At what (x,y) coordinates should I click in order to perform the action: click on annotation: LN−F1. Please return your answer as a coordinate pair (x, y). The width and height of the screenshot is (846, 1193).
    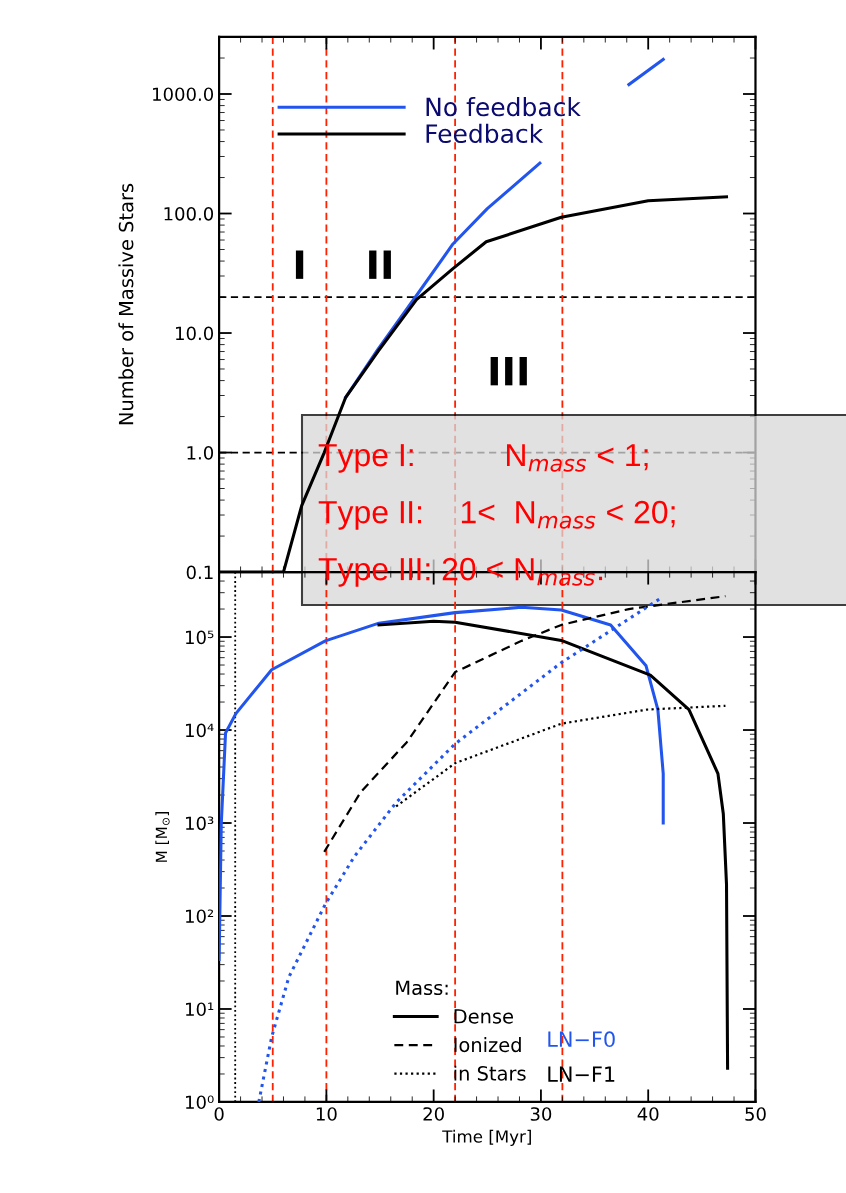
    Looking at the image, I should click on (581, 1074).